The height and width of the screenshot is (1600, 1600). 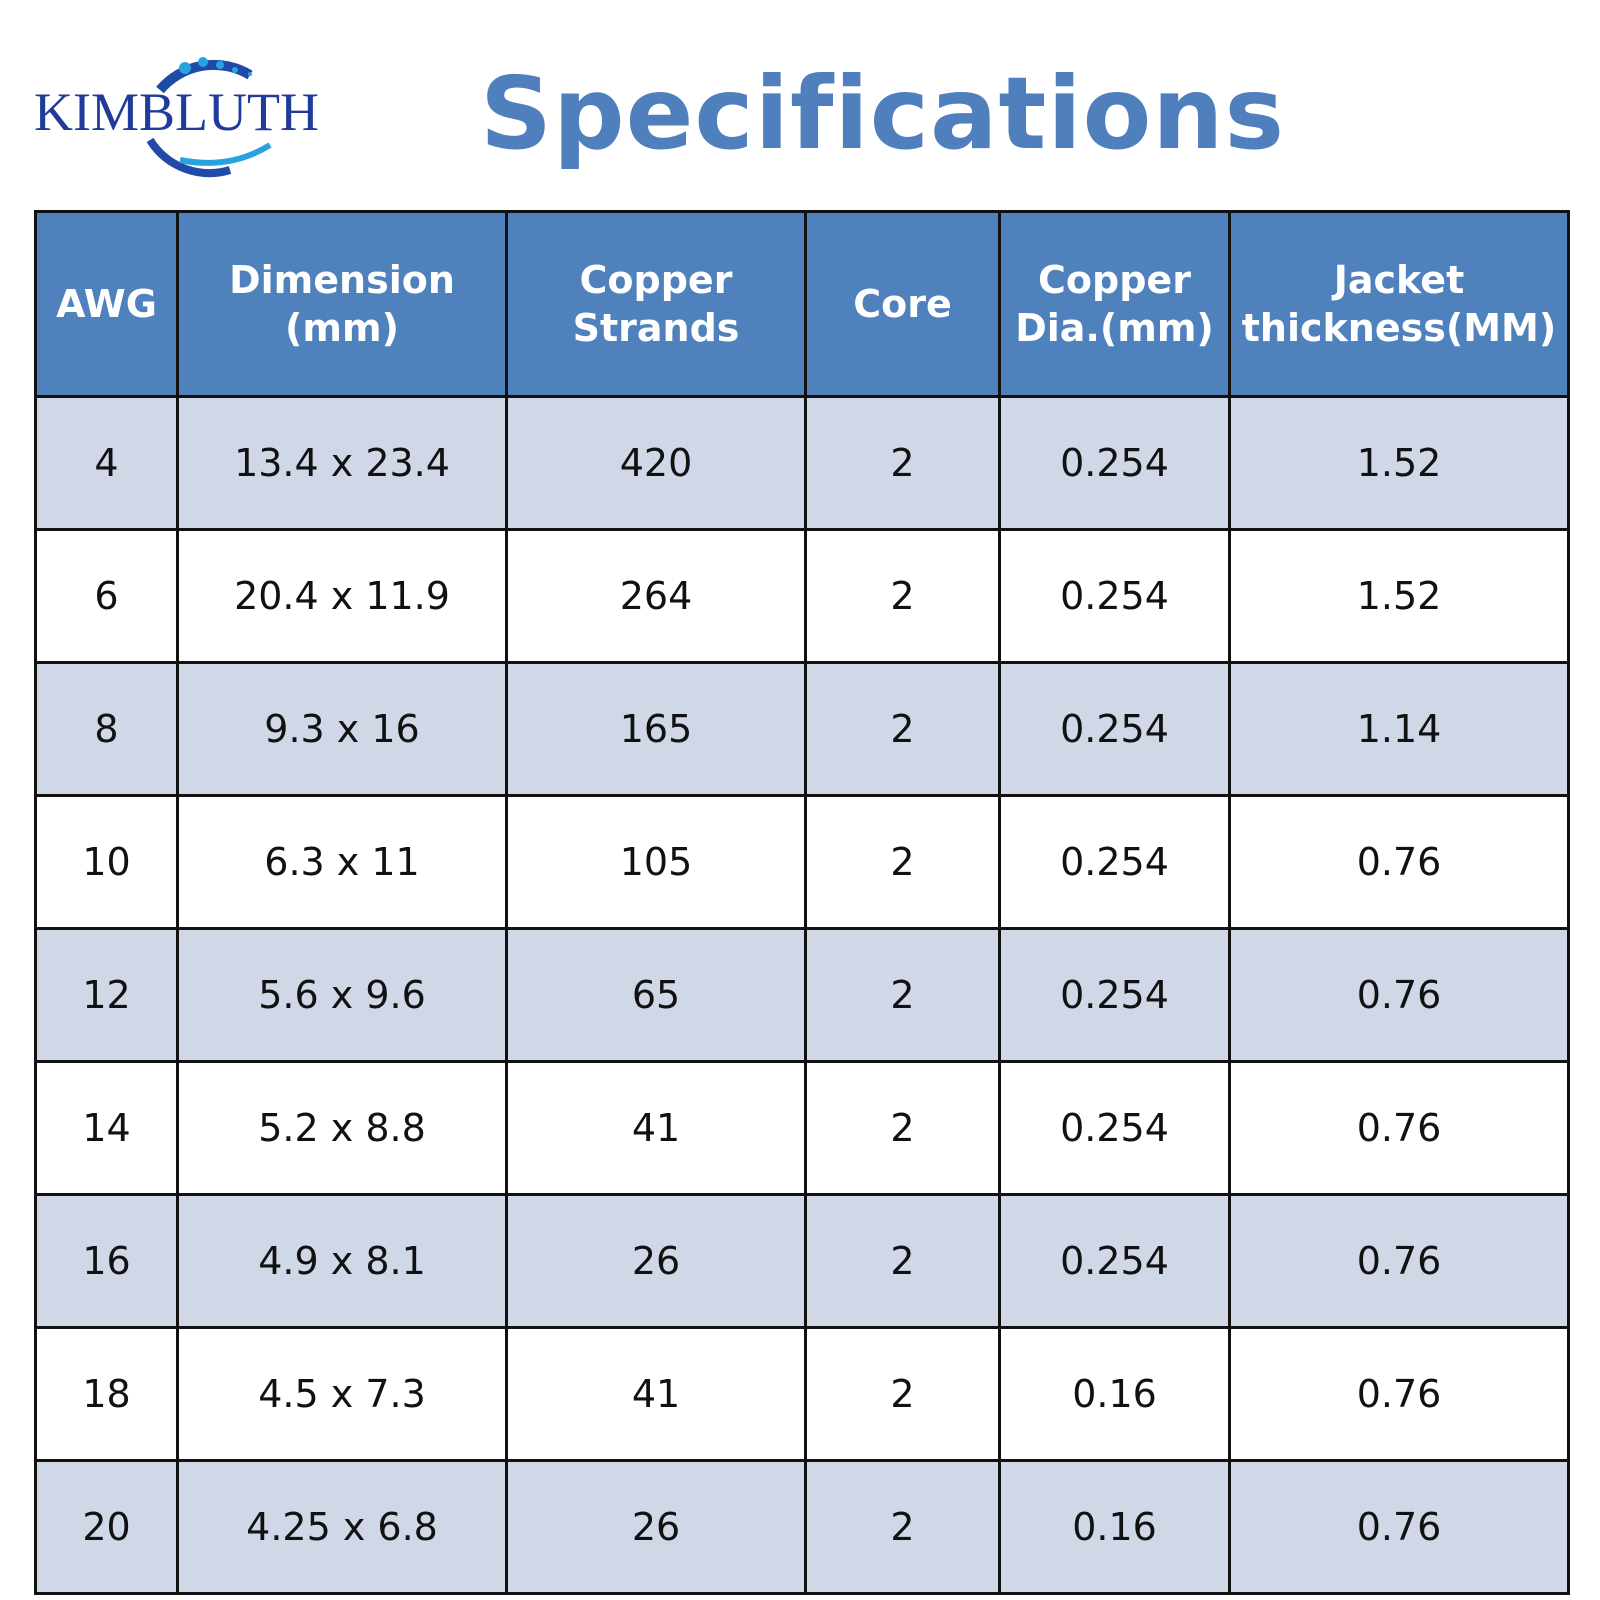 I want to click on table-row: 20 4.25 x 6.8 26 2 0.16 0.76, so click(x=802, y=1527).